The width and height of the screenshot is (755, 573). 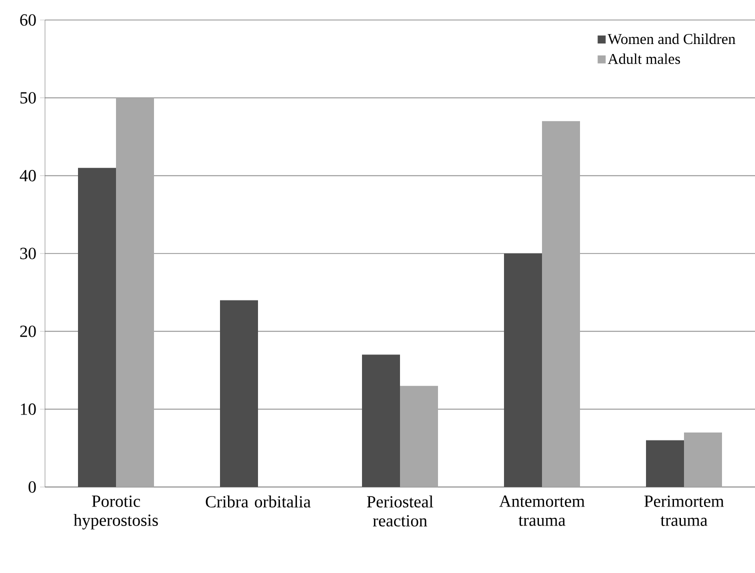 What do you see at coordinates (32, 487) in the screenshot?
I see `y-tick-label: 0` at bounding box center [32, 487].